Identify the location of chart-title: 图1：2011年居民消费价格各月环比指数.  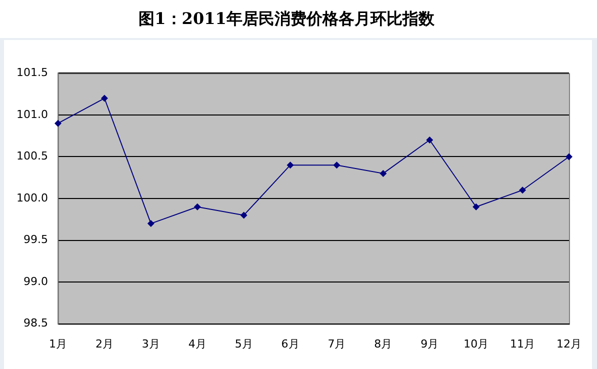
(287, 18).